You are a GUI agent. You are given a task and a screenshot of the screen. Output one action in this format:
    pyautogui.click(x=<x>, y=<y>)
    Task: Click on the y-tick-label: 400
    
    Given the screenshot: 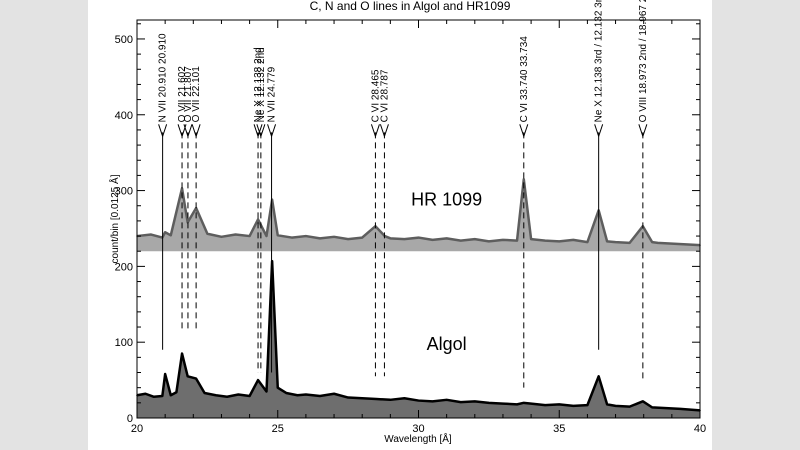 What is the action you would take?
    pyautogui.click(x=124, y=116)
    